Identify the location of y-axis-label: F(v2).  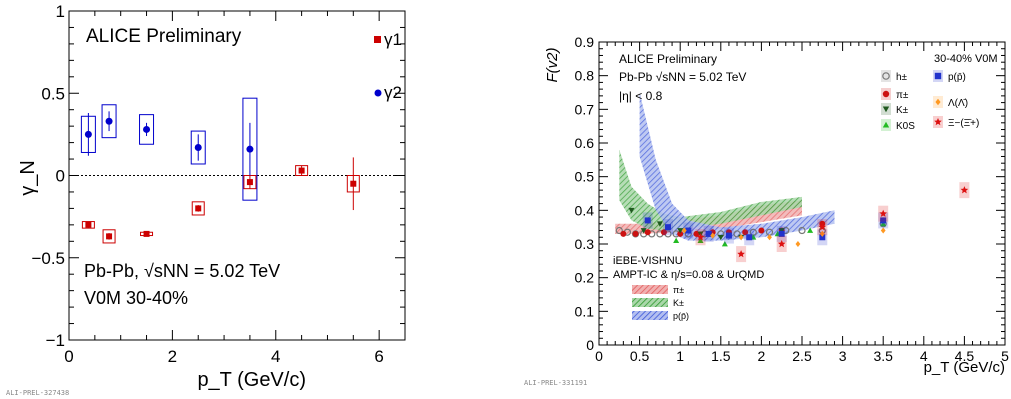
(552, 65).